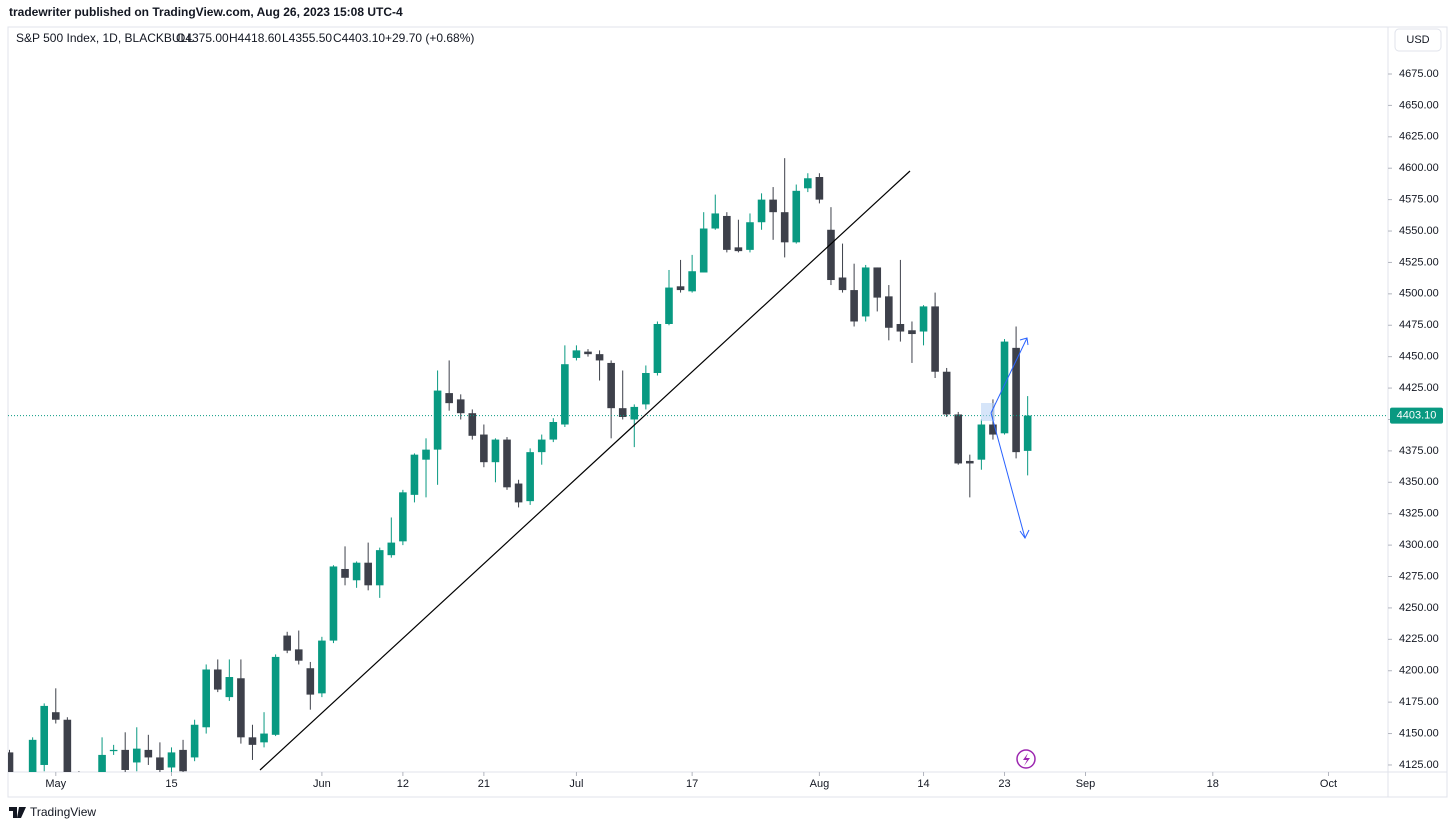 This screenshot has width=1456, height=829. What do you see at coordinates (1419, 294) in the screenshot?
I see `y-tick-label: 4500.00` at bounding box center [1419, 294].